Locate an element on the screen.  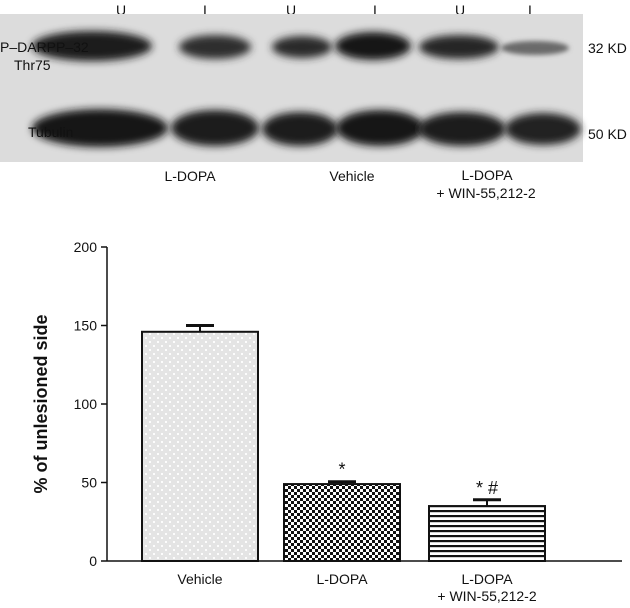
size-label-50kd: 50 KD is located at coordinates (607, 134).